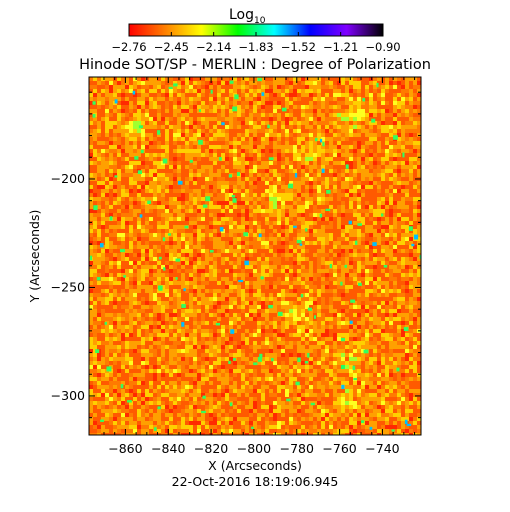 The height and width of the screenshot is (512, 510). I want to click on x-tick-label: −860, so click(125, 448).